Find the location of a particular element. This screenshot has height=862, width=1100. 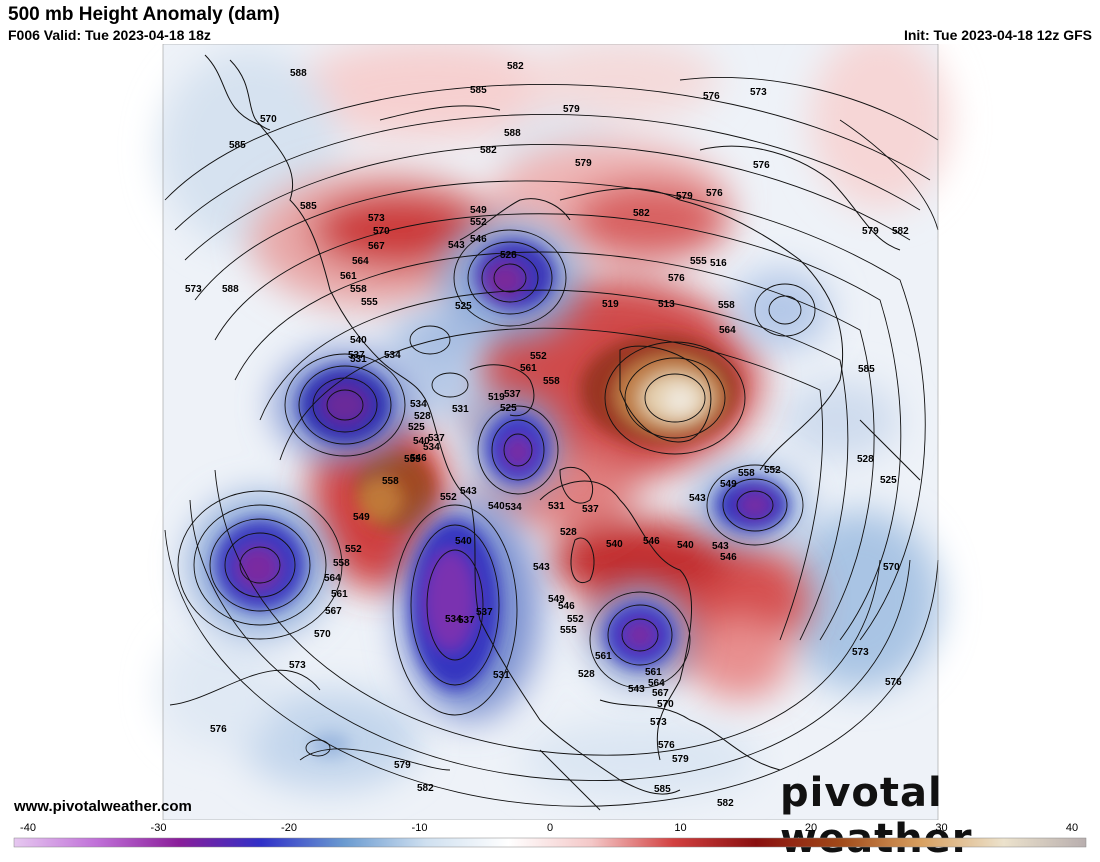

valid-time: F006 Valid: Tue 2023-04-18 18z is located at coordinates (109, 35).